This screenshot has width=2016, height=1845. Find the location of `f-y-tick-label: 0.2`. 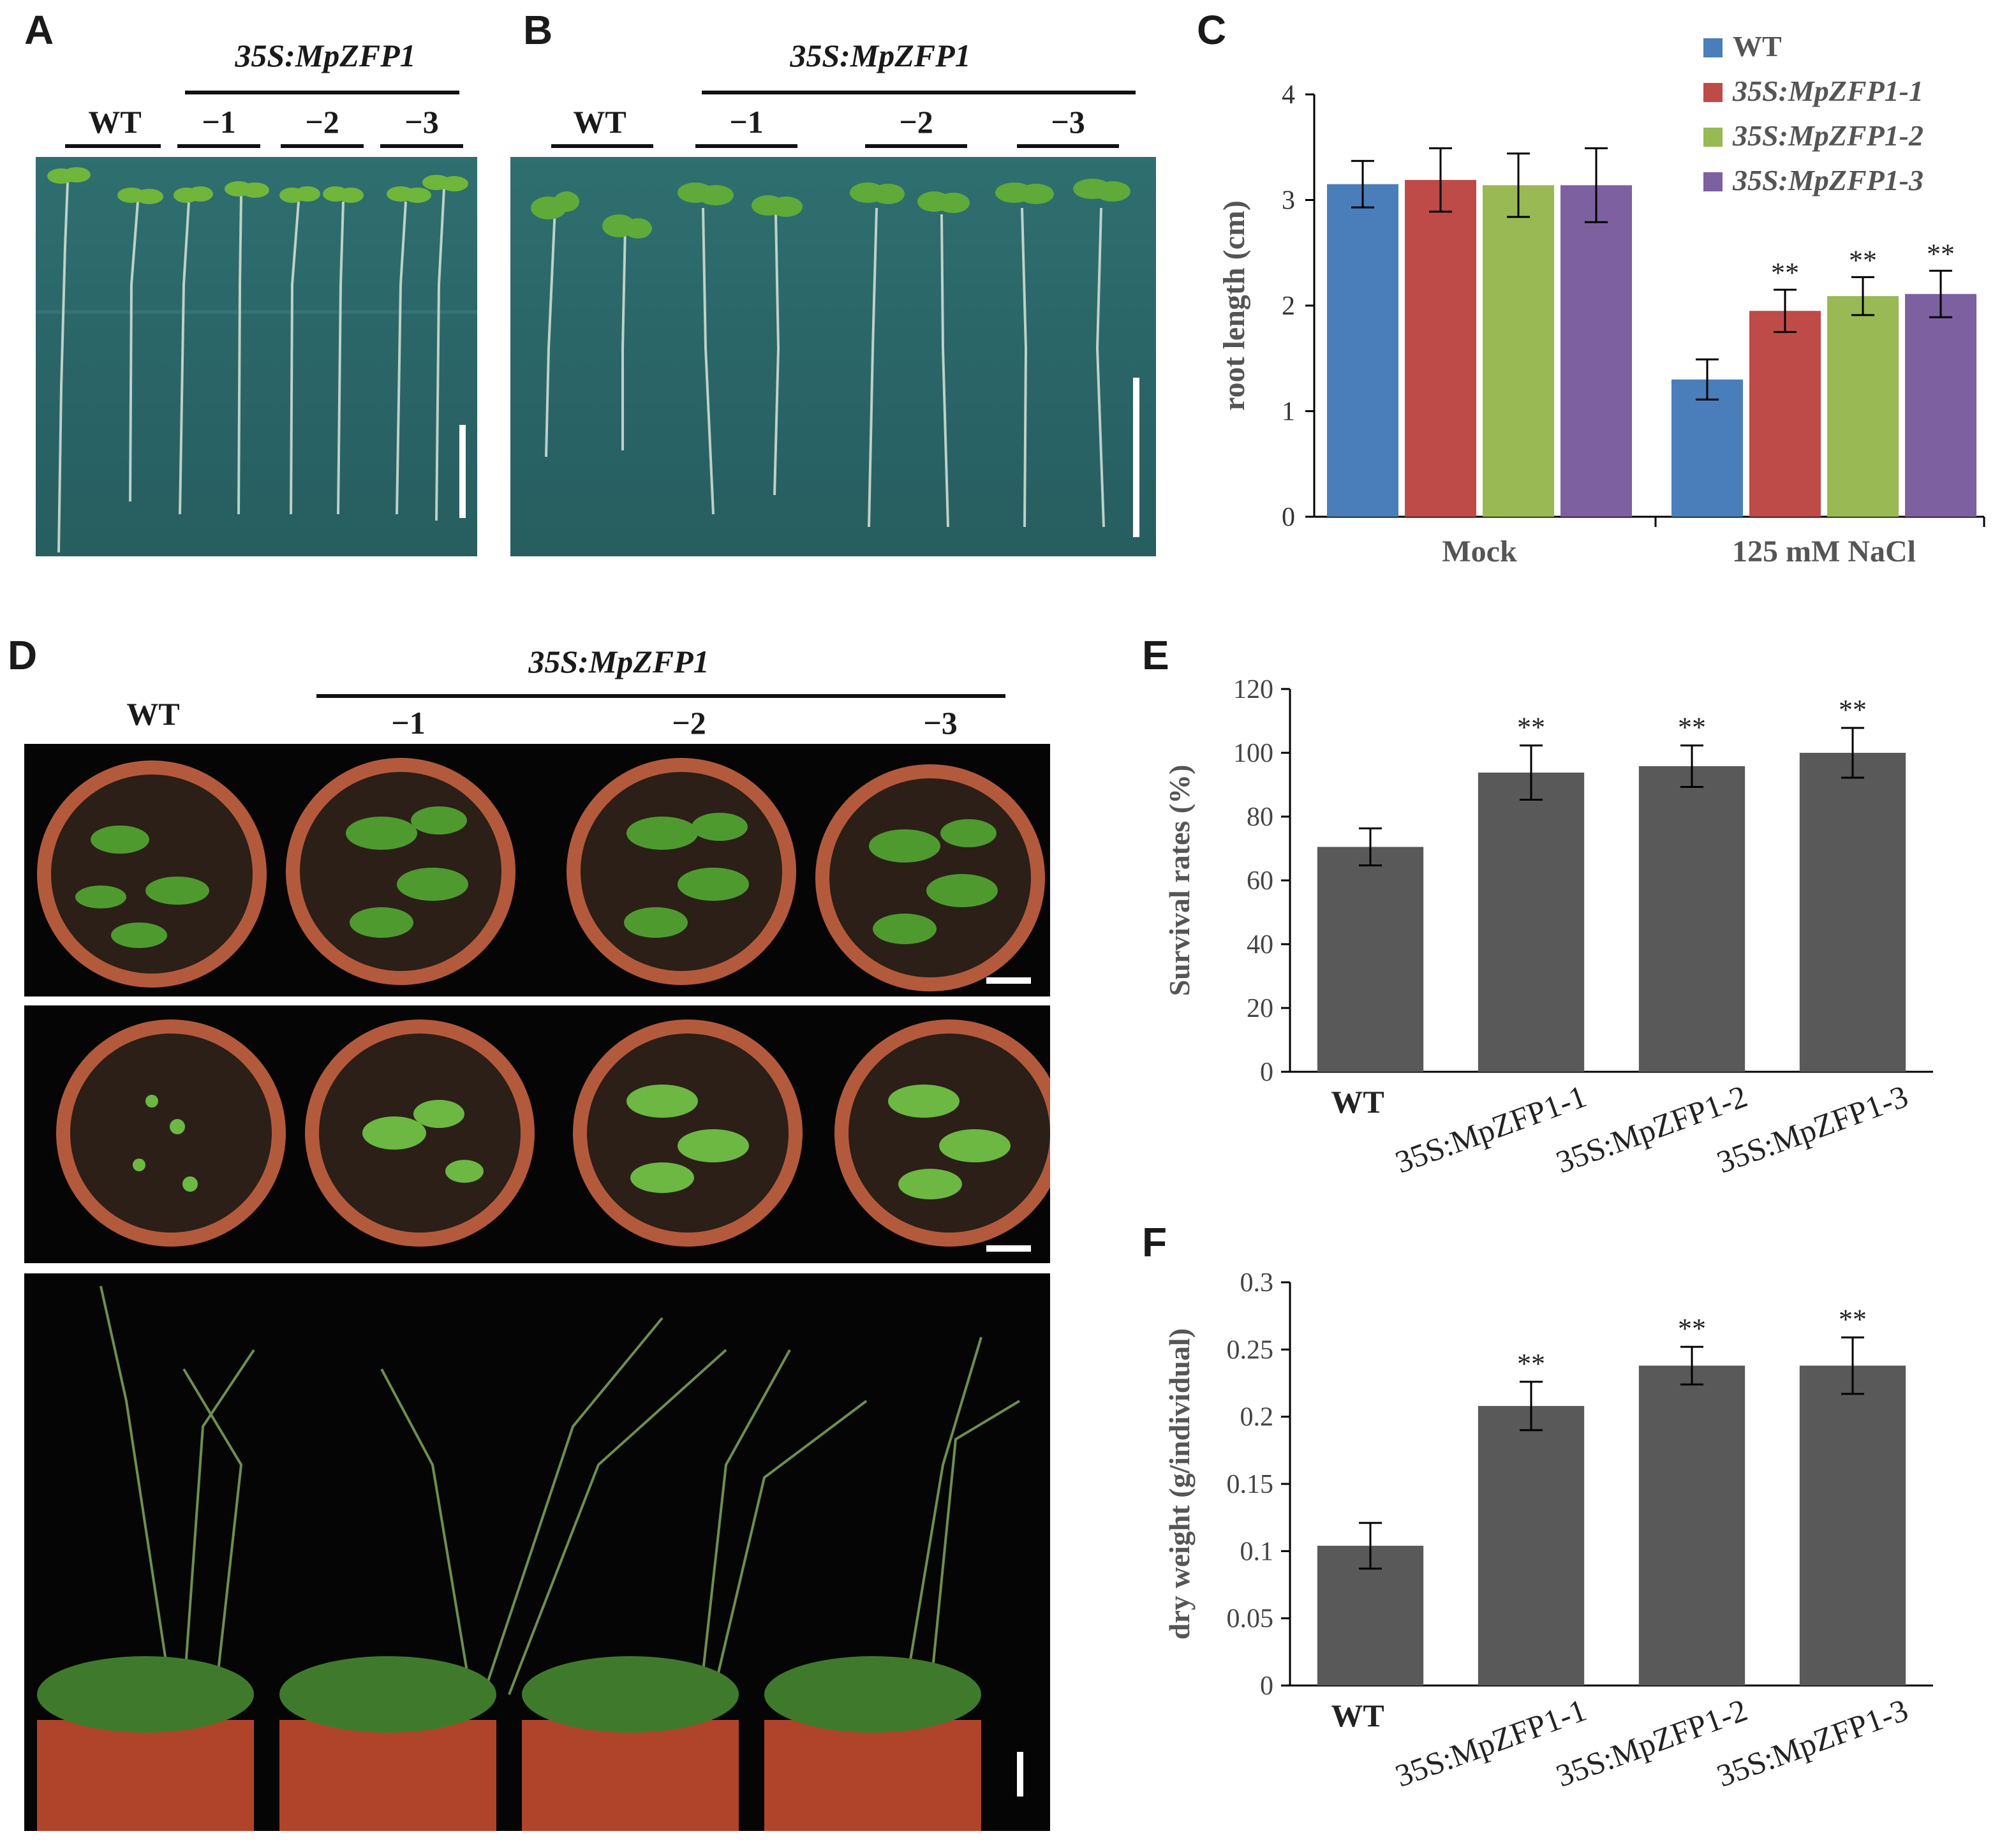

f-y-tick-label: 0.2 is located at coordinates (1257, 1417).